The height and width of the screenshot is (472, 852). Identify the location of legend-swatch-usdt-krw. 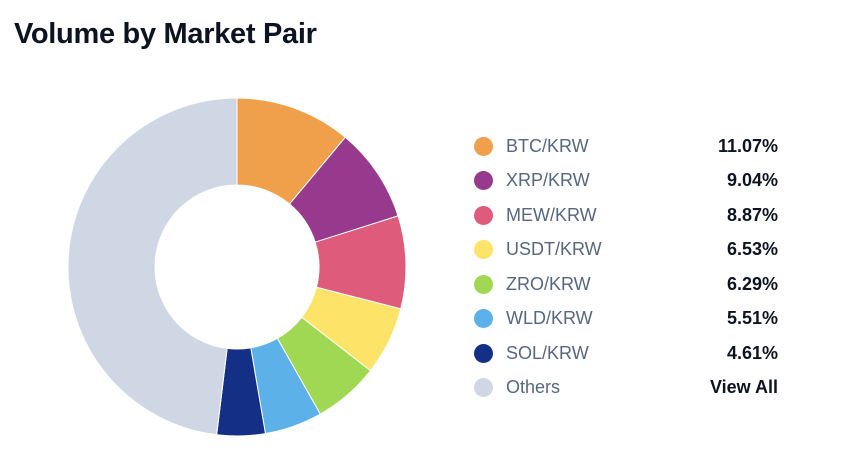
(483, 250).